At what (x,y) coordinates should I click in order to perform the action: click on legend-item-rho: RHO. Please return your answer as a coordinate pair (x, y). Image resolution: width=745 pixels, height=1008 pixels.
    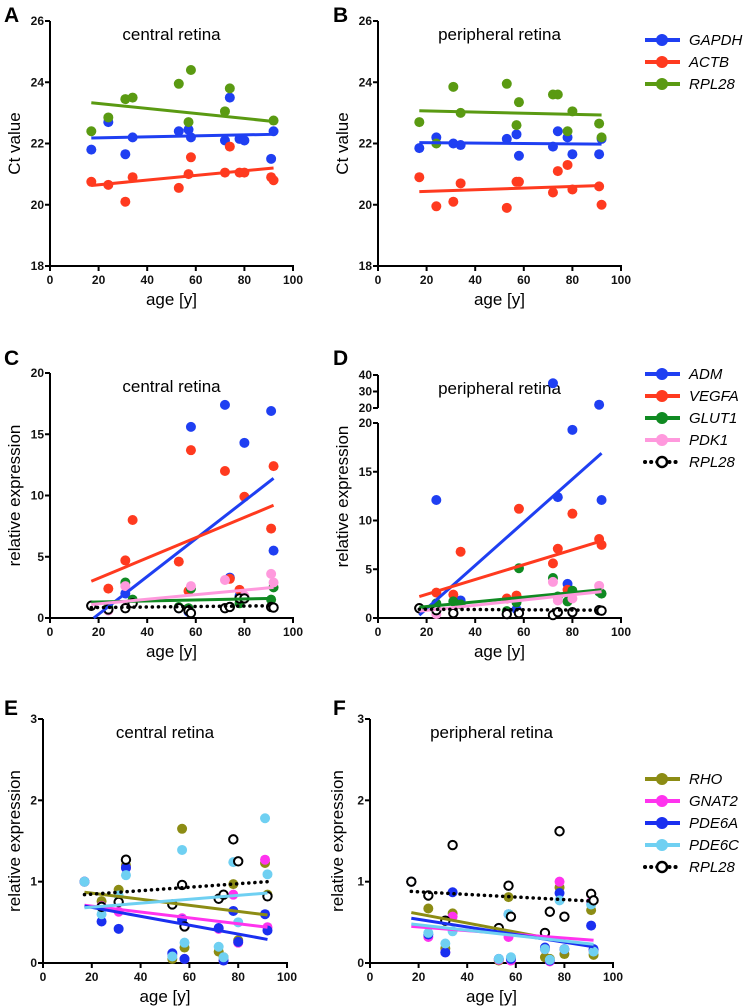
    Looking at the image, I should click on (684, 779).